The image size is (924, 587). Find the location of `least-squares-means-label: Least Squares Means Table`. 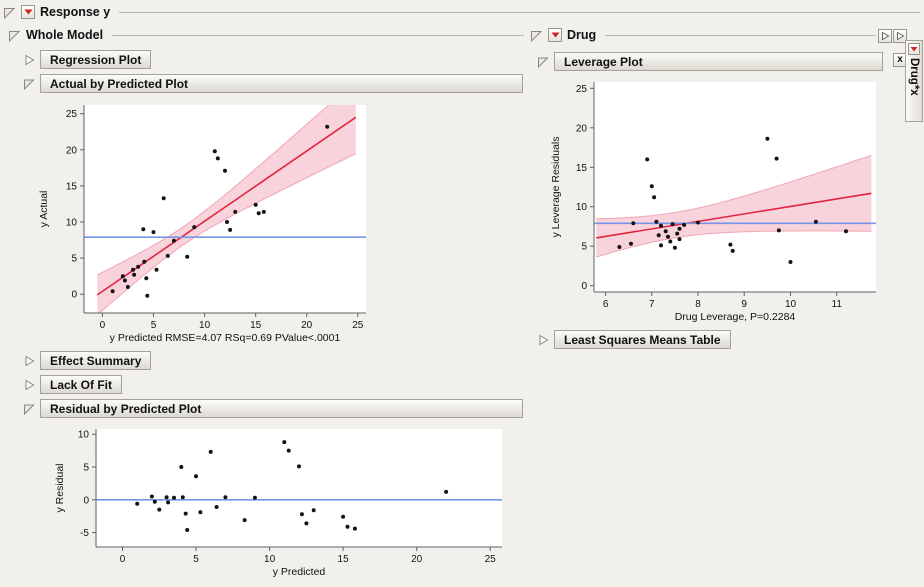

least-squares-means-label: Least Squares Means Table is located at coordinates (642, 339).